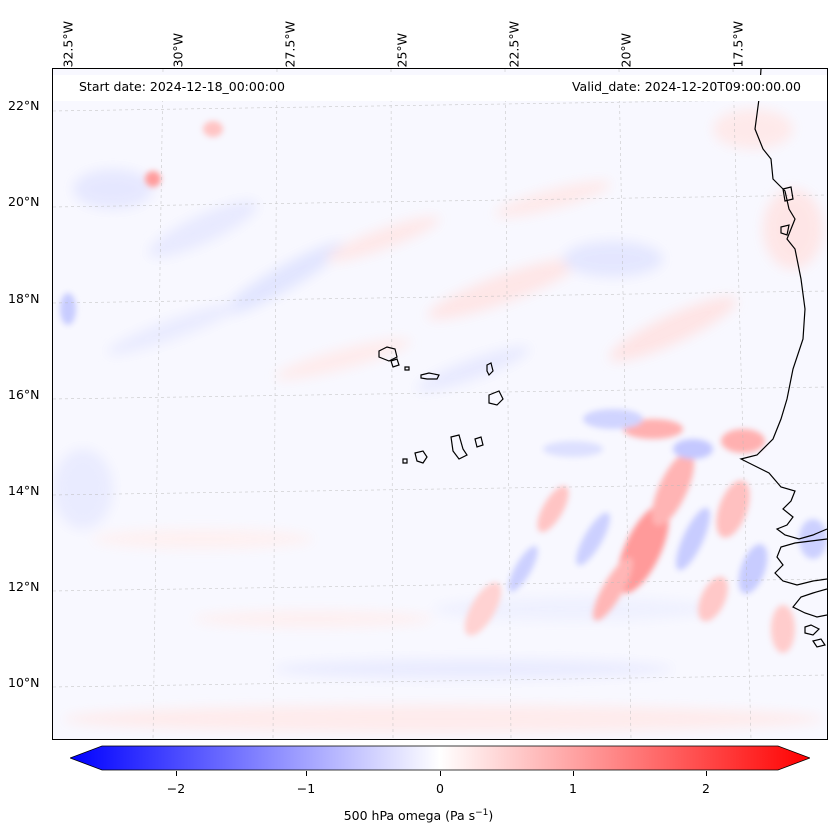  I want to click on valid-date-label: Valid_date: 2024-12-20T09:00:00.00, so click(686, 86).